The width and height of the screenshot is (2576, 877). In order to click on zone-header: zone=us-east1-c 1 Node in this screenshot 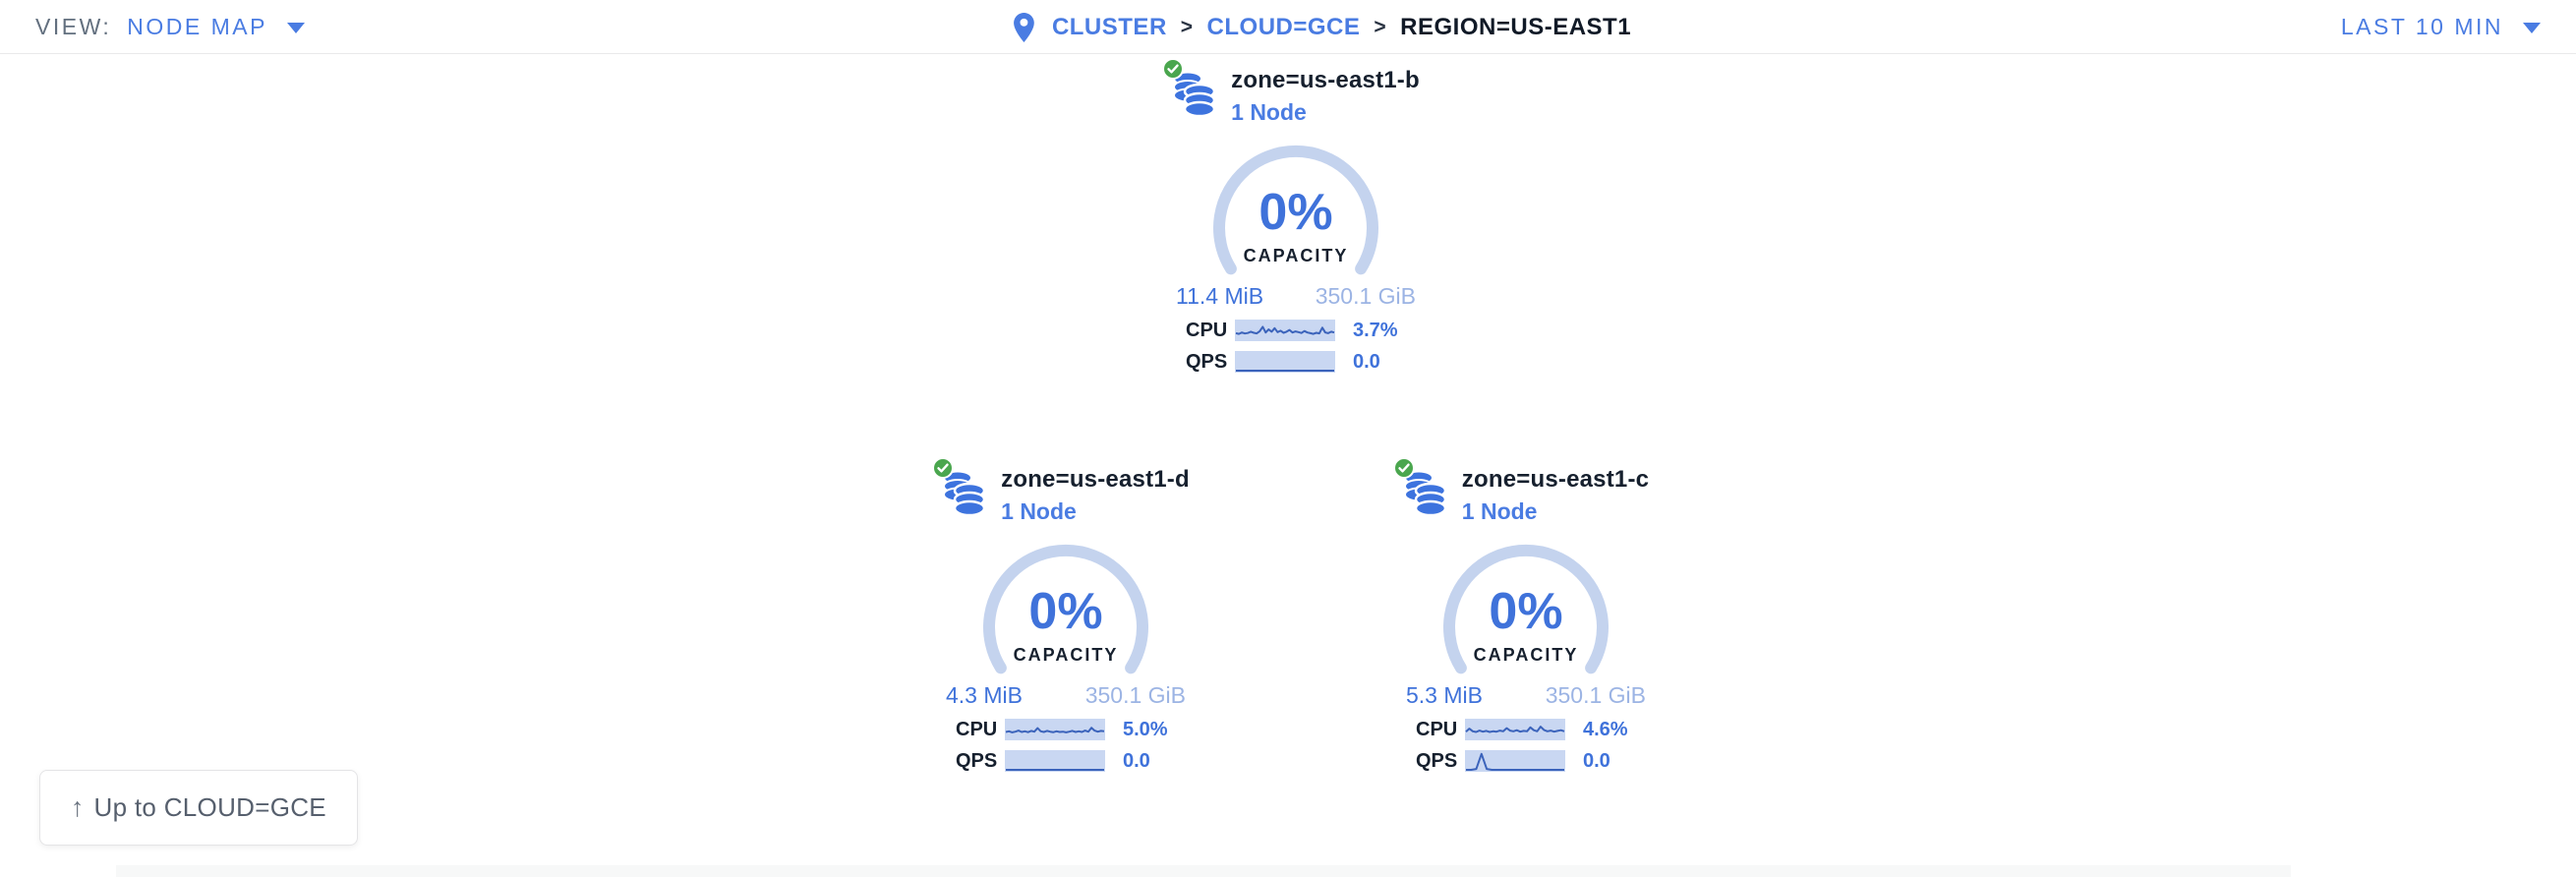, I will do `click(1526, 493)`.